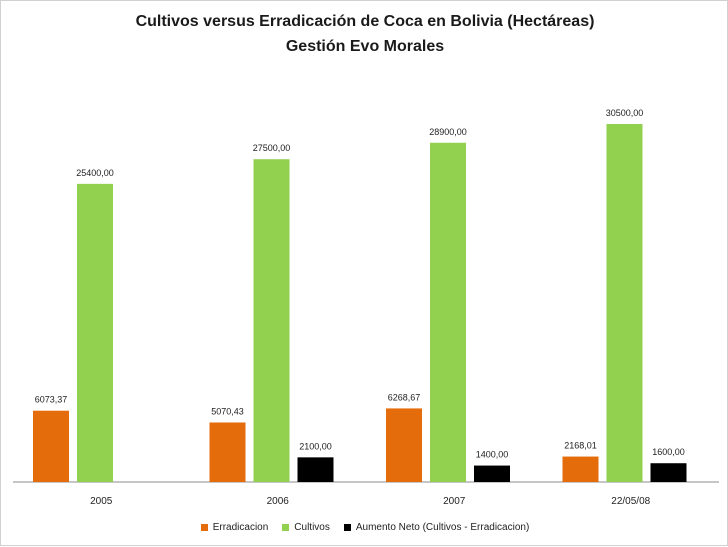 The width and height of the screenshot is (728, 547). What do you see at coordinates (286, 527) in the screenshot?
I see `legend-swatch-cultivos` at bounding box center [286, 527].